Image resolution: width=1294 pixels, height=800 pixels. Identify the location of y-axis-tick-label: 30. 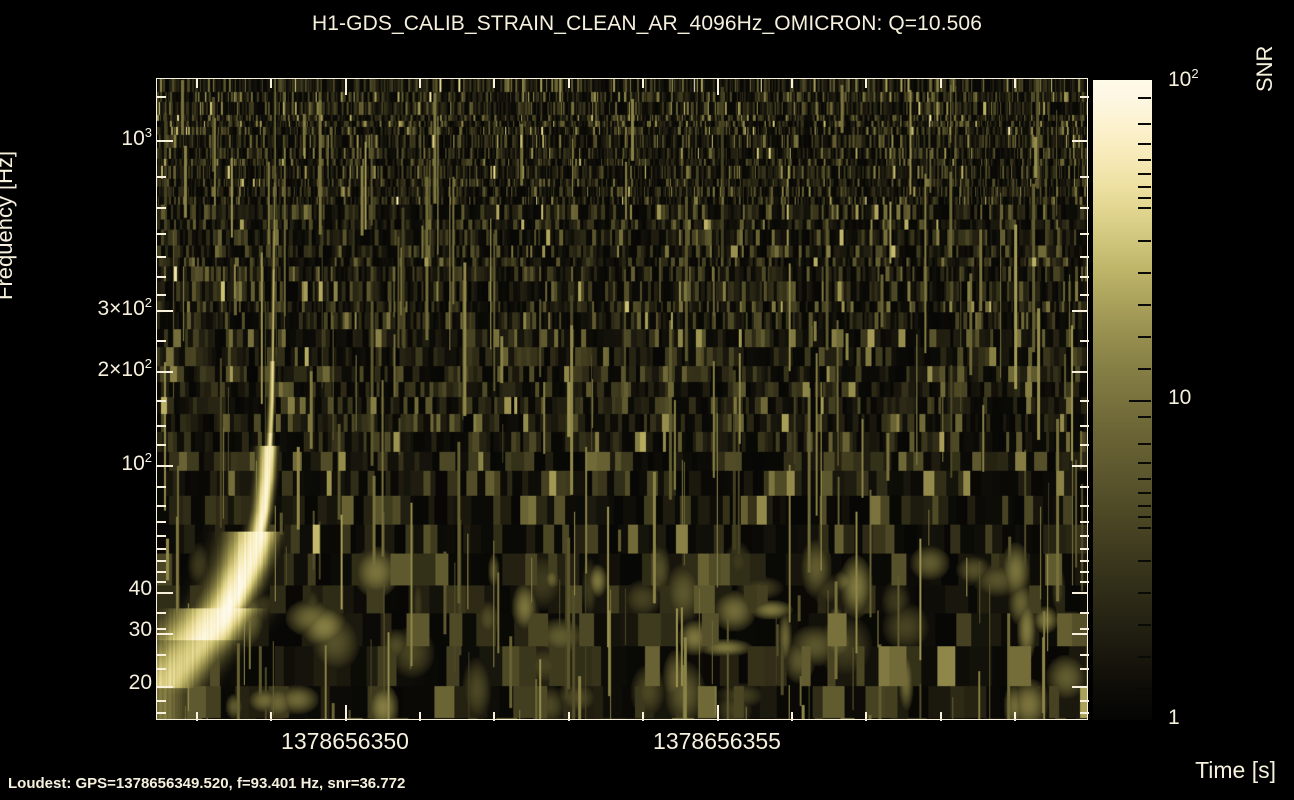
(140, 629).